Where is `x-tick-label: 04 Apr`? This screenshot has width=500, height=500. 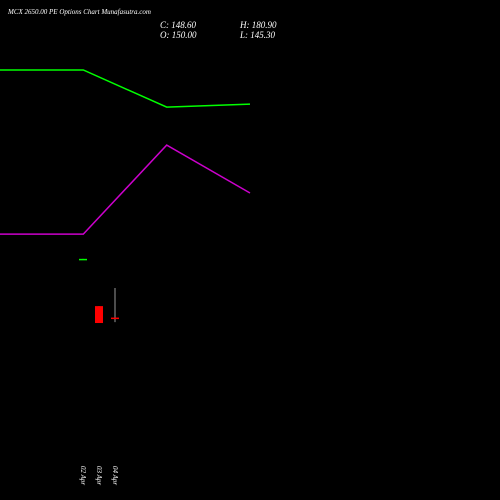 x-tick-label: 04 Apr is located at coordinates (115, 475).